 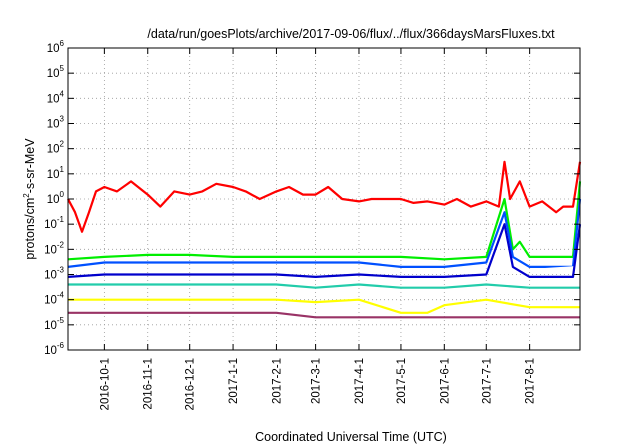 What do you see at coordinates (54, 274) in the screenshot?
I see `y-tick-label: 10⁻³` at bounding box center [54, 274].